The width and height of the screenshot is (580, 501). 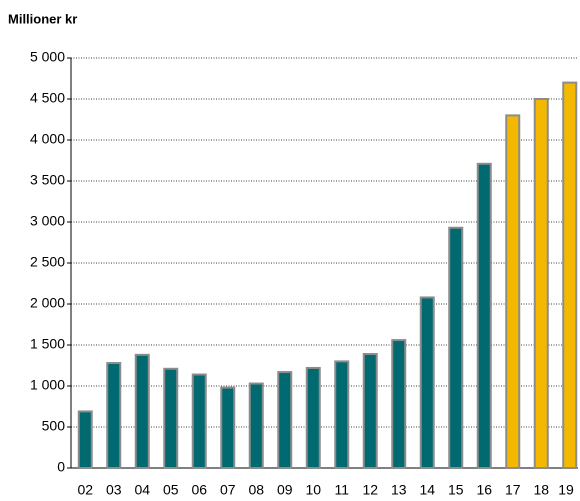 I want to click on x-tick-label: 16, so click(x=484, y=490).